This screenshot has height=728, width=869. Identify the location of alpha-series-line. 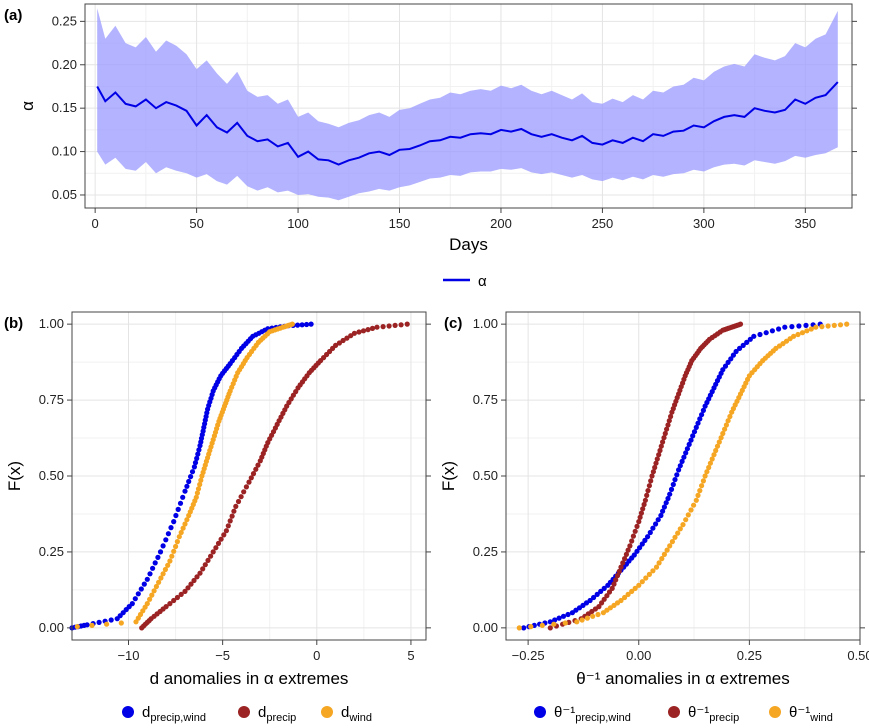
(467, 123).